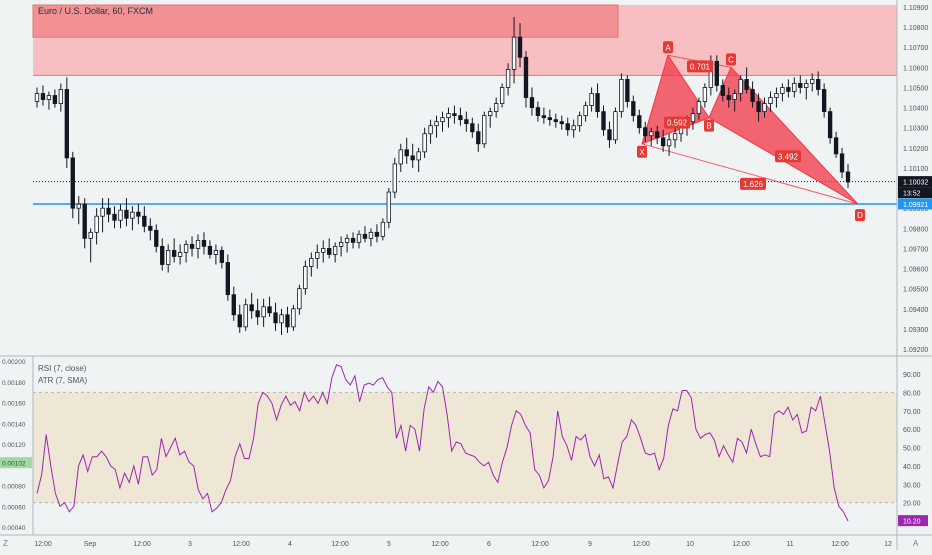 This screenshot has height=555, width=932. I want to click on pattern-ratio-label: 3.492, so click(788, 156).